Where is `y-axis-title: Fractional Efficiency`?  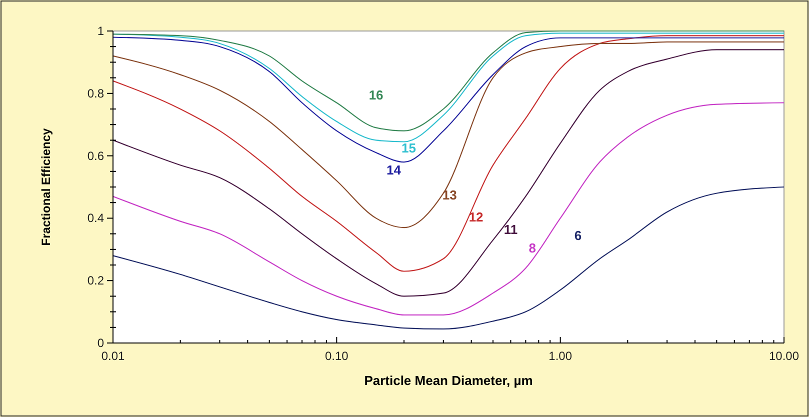 y-axis-title: Fractional Efficiency is located at coordinates (46, 187).